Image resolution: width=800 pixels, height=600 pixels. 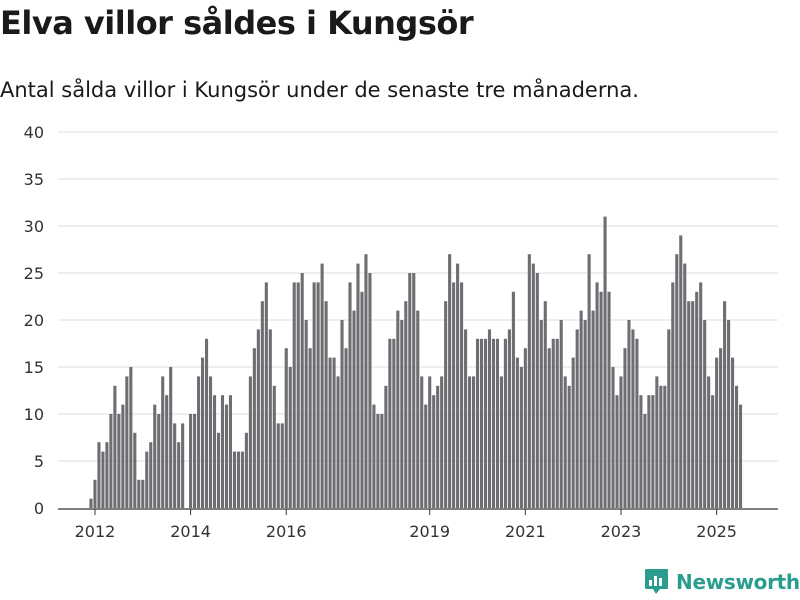 What do you see at coordinates (406, 525) in the screenshot?
I see `x-axis-labels: 2012 2014 2016 2019 2021 2023 2025` at bounding box center [406, 525].